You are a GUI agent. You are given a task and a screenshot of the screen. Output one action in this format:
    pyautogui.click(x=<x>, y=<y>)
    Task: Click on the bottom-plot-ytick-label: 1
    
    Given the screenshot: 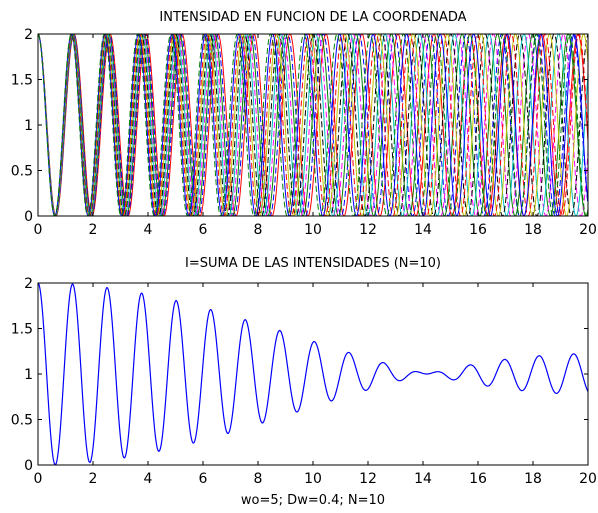 What is the action you would take?
    pyautogui.click(x=28, y=375)
    